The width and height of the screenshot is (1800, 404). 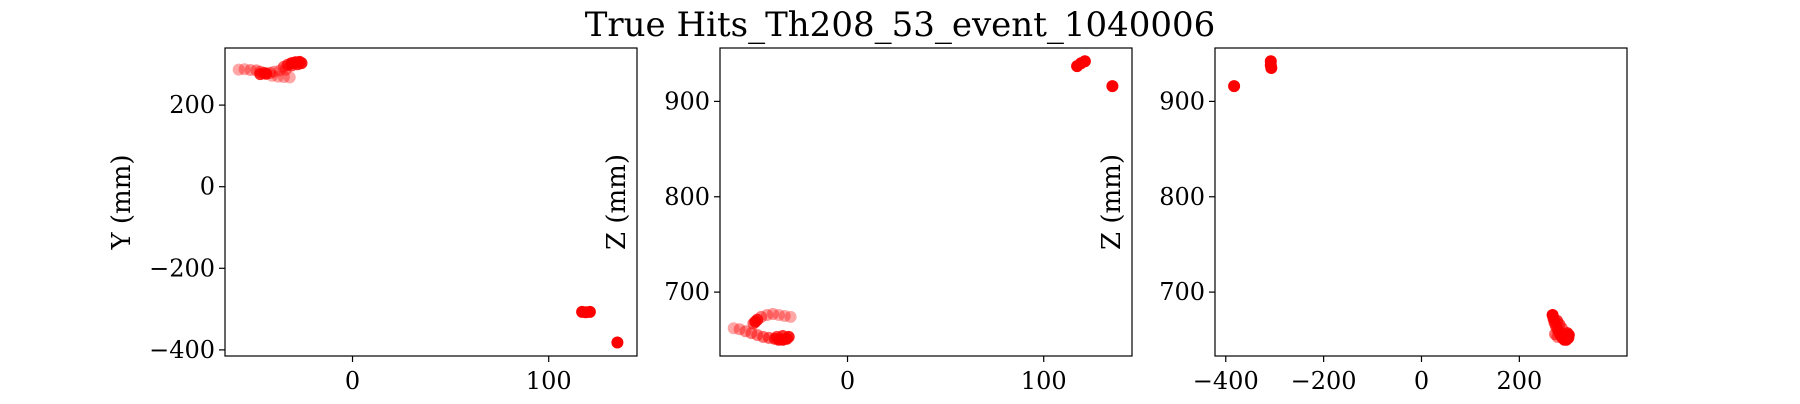 What do you see at coordinates (1519, 381) in the screenshot?
I see `x-tick-label: 200` at bounding box center [1519, 381].